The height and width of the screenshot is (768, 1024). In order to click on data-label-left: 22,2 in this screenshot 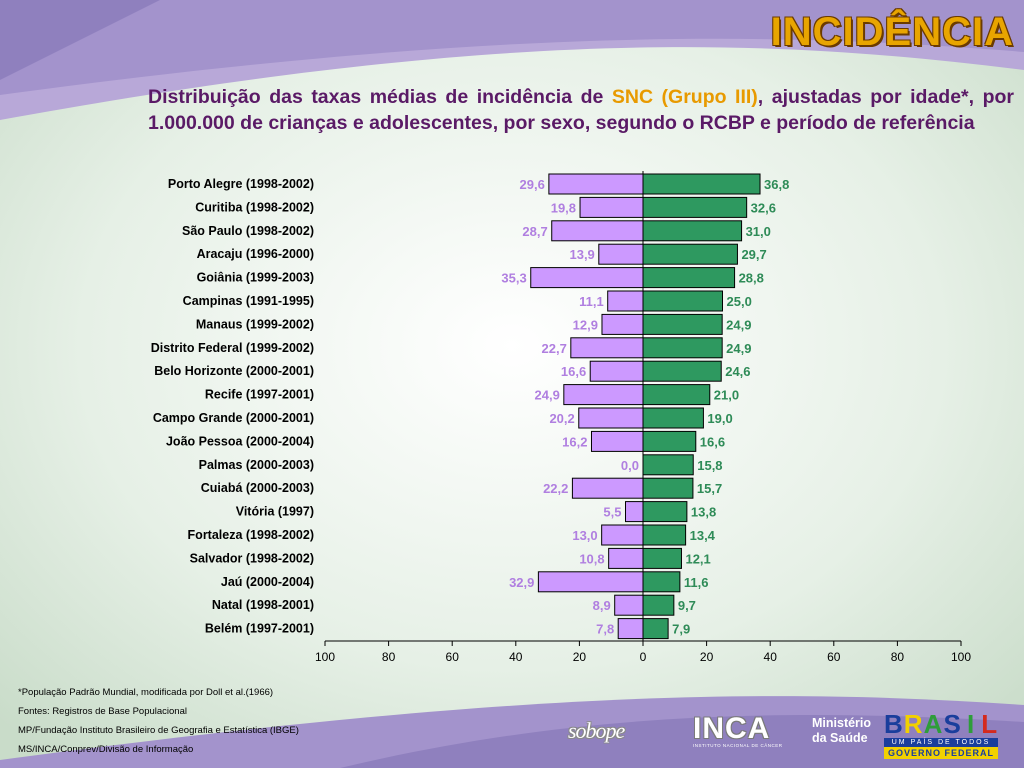, I will do `click(555, 488)`.